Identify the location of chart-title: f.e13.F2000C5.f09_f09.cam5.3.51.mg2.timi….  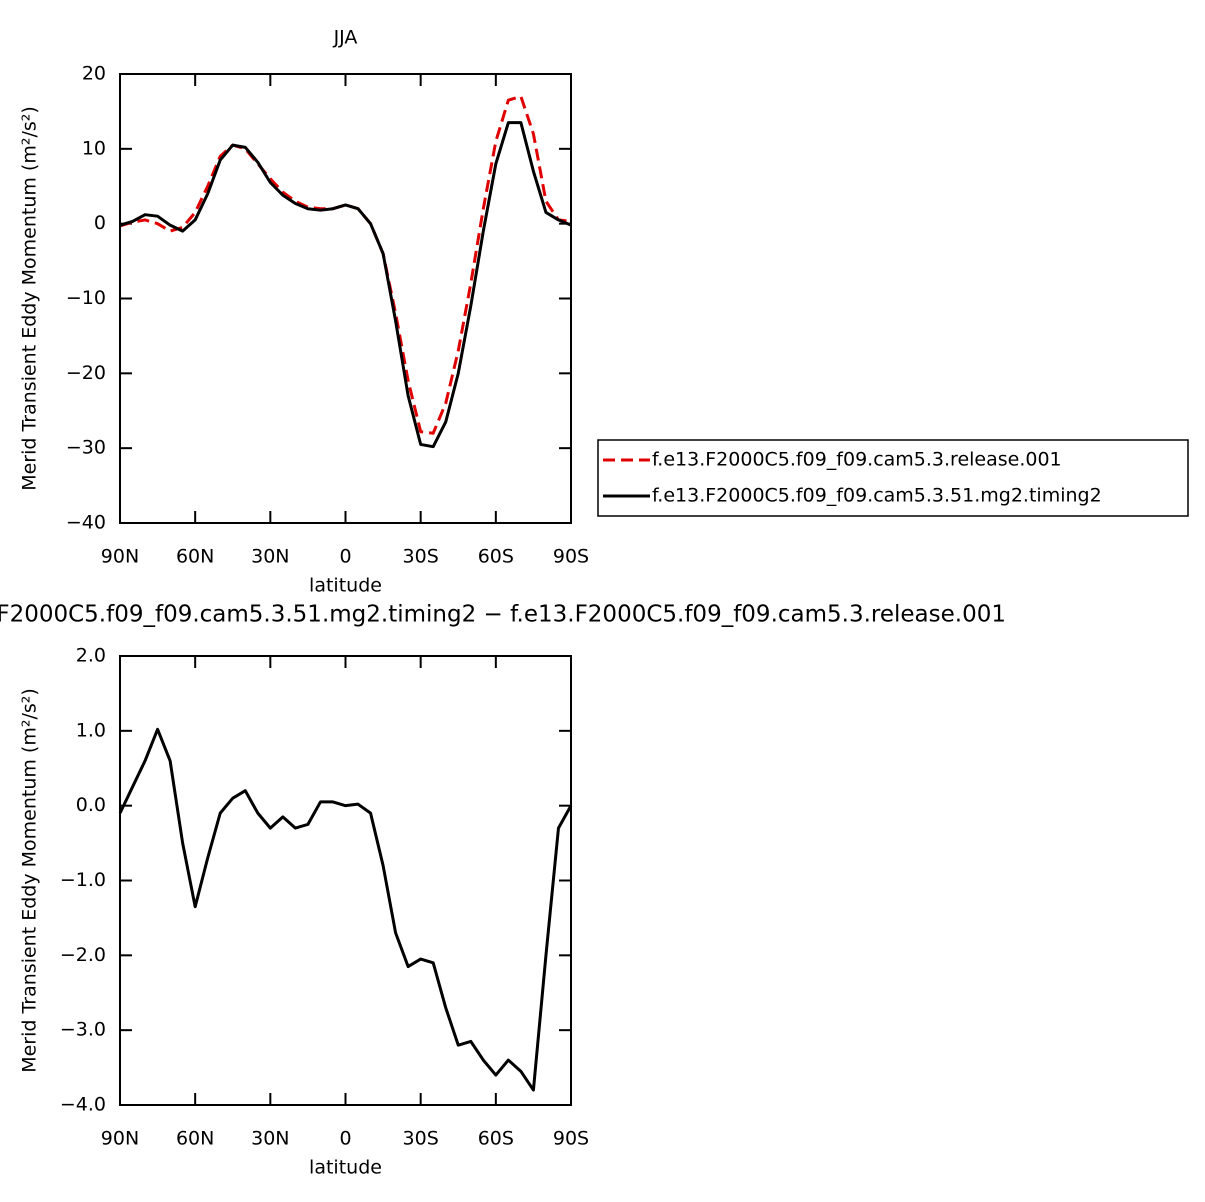
(503, 615).